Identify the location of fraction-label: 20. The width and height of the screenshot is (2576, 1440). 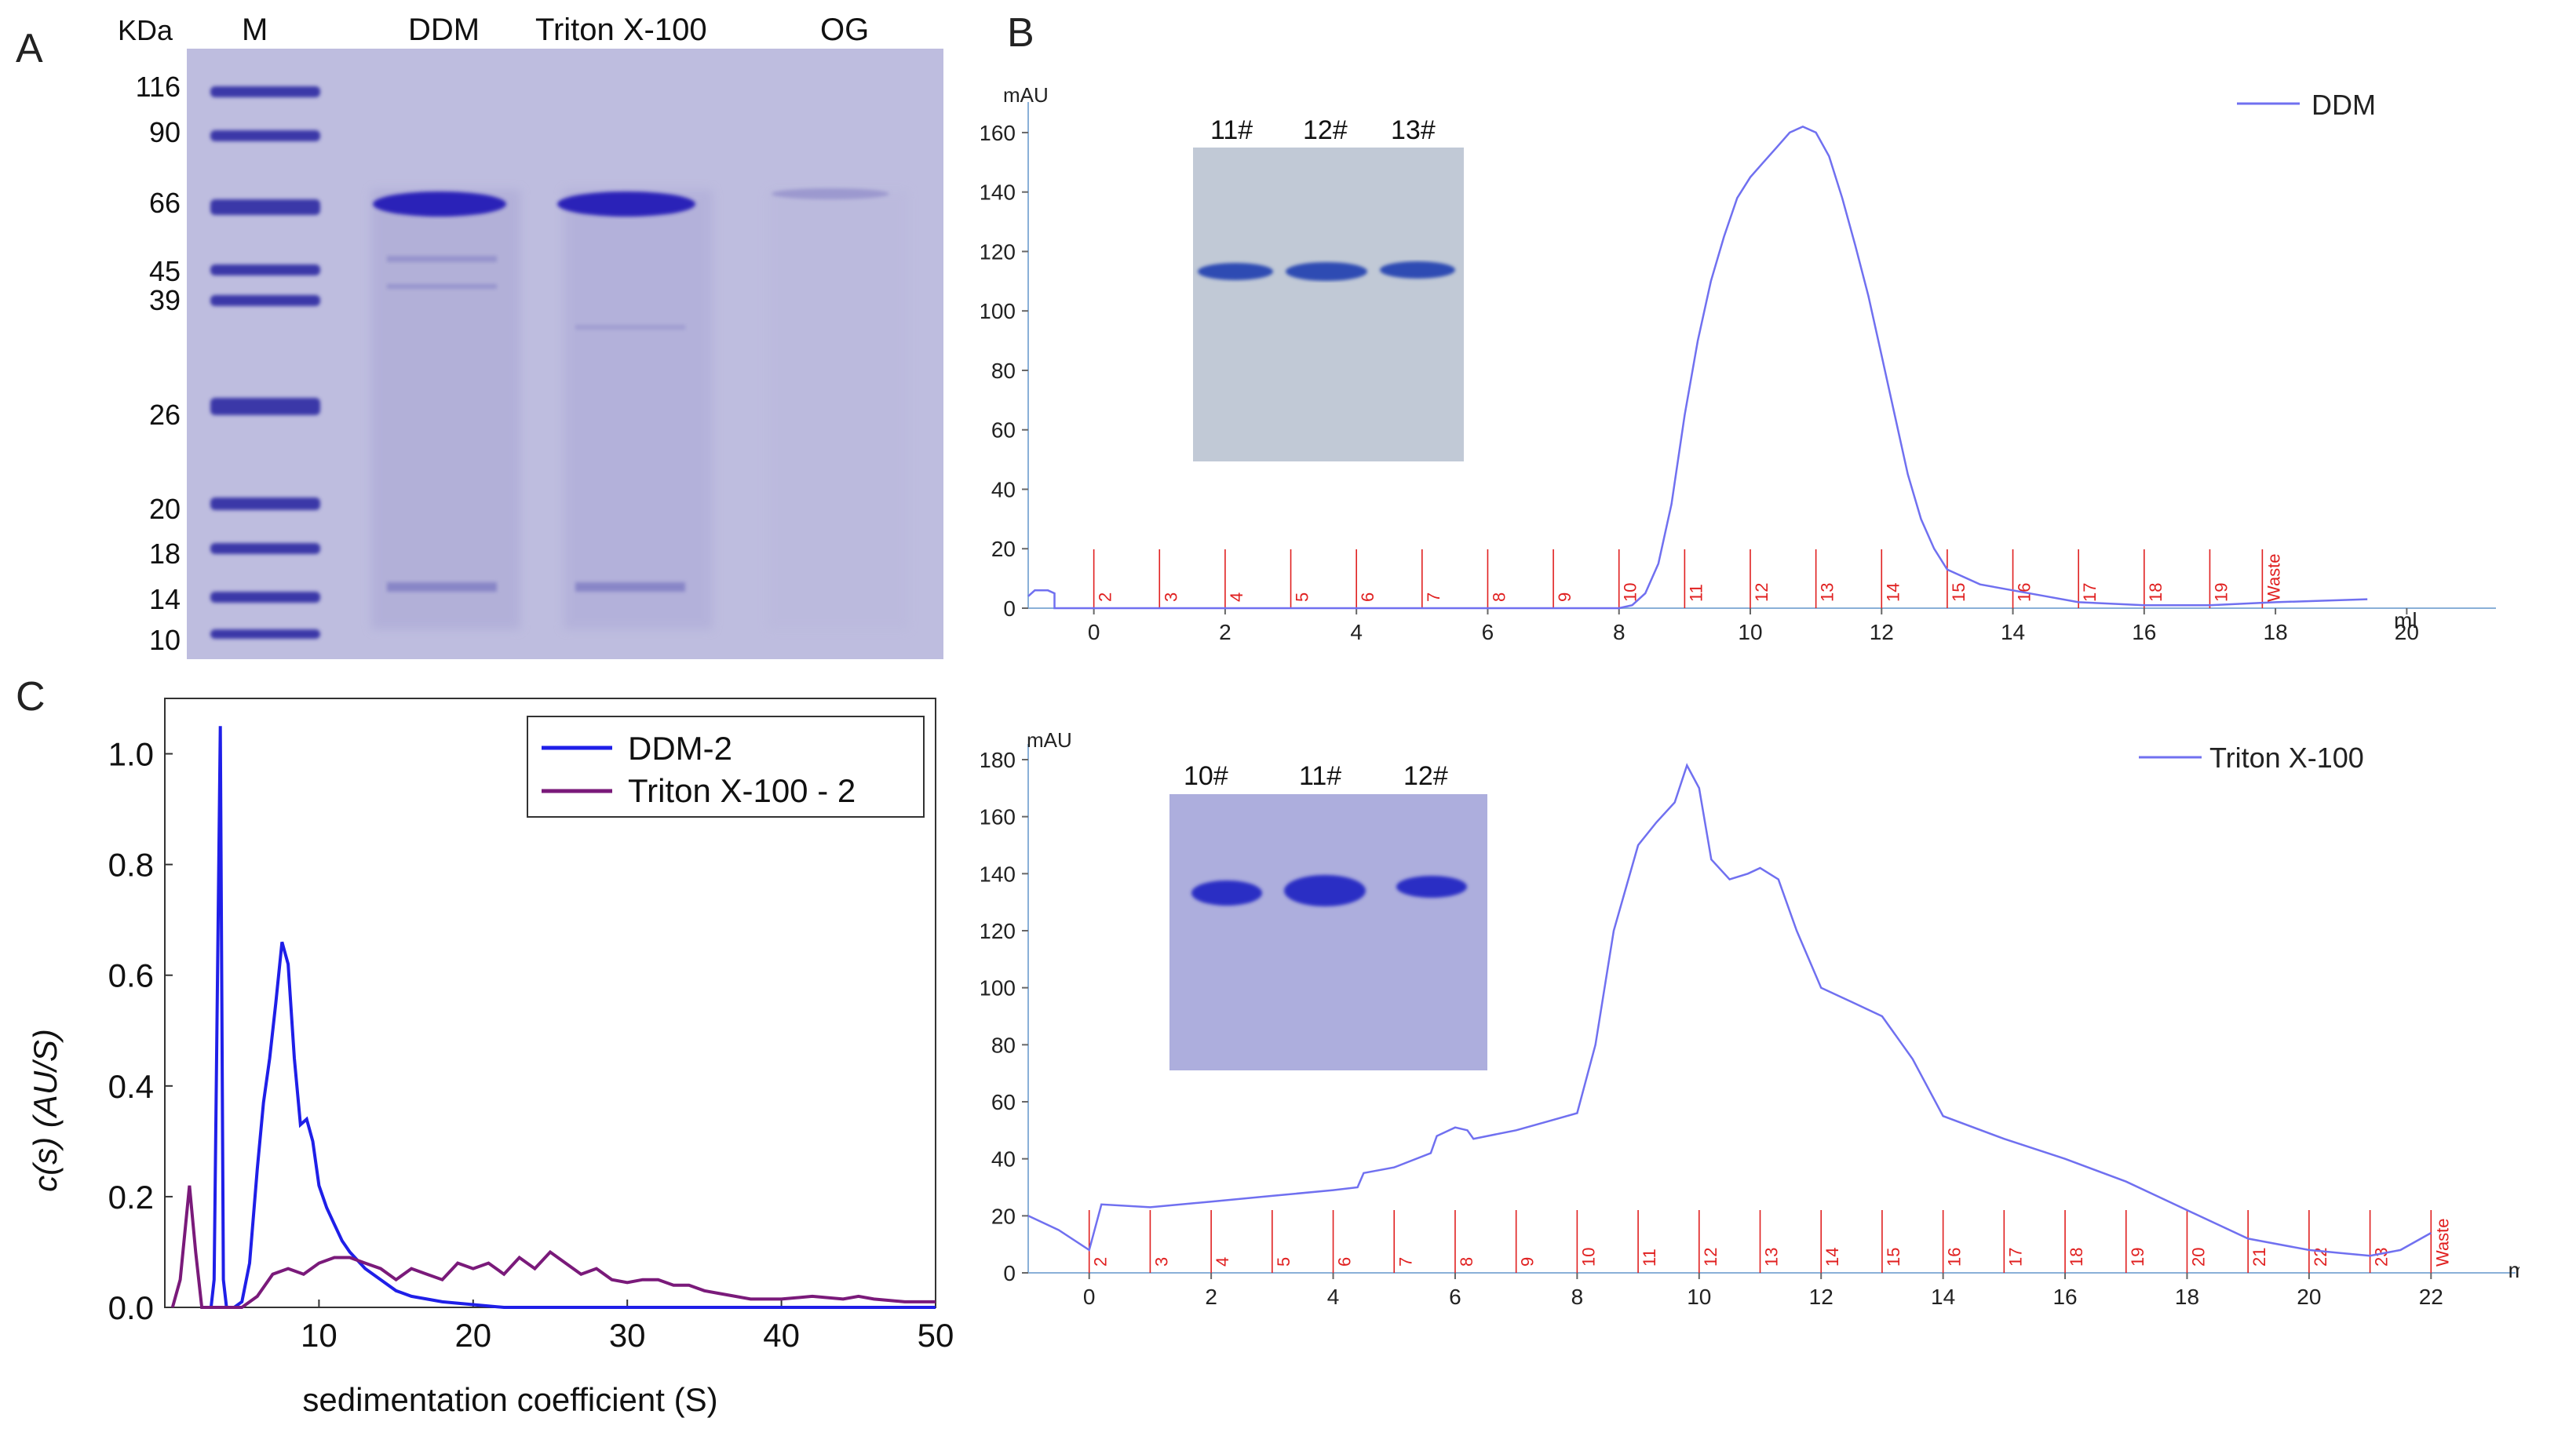
(2198, 1257).